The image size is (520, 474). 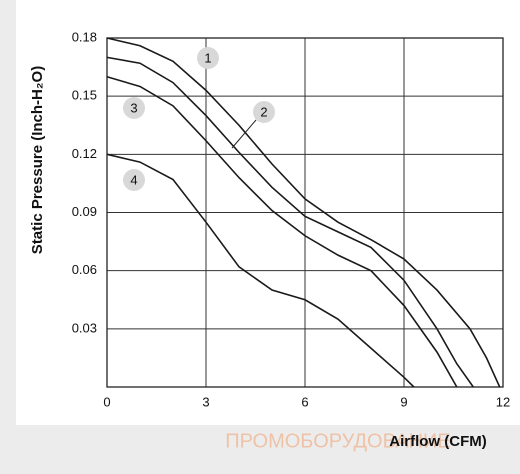 What do you see at coordinates (84, 95) in the screenshot?
I see `y-tick-label: 0.15` at bounding box center [84, 95].